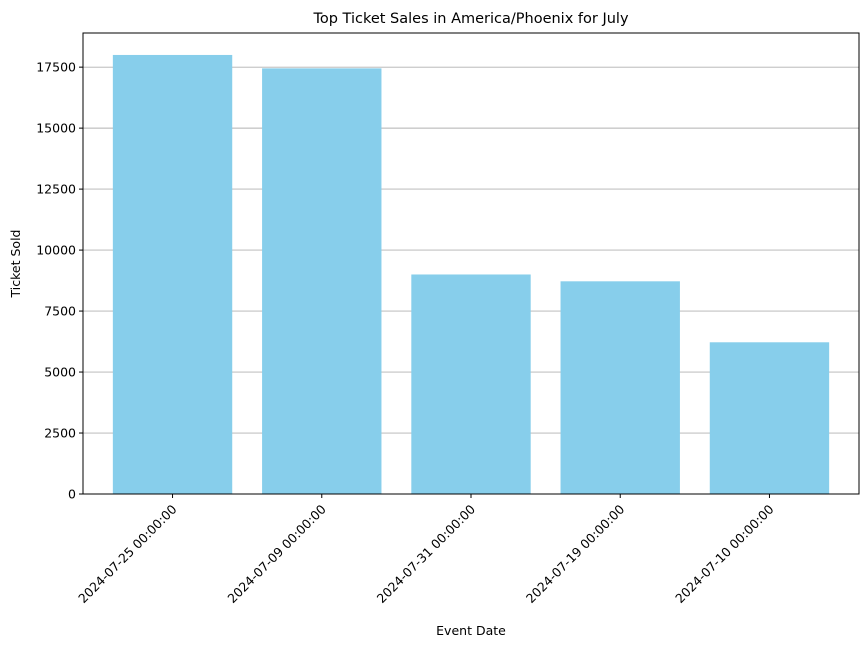 The width and height of the screenshot is (868, 646). I want to click on y-axis-label: Ticket Sold, so click(15, 264).